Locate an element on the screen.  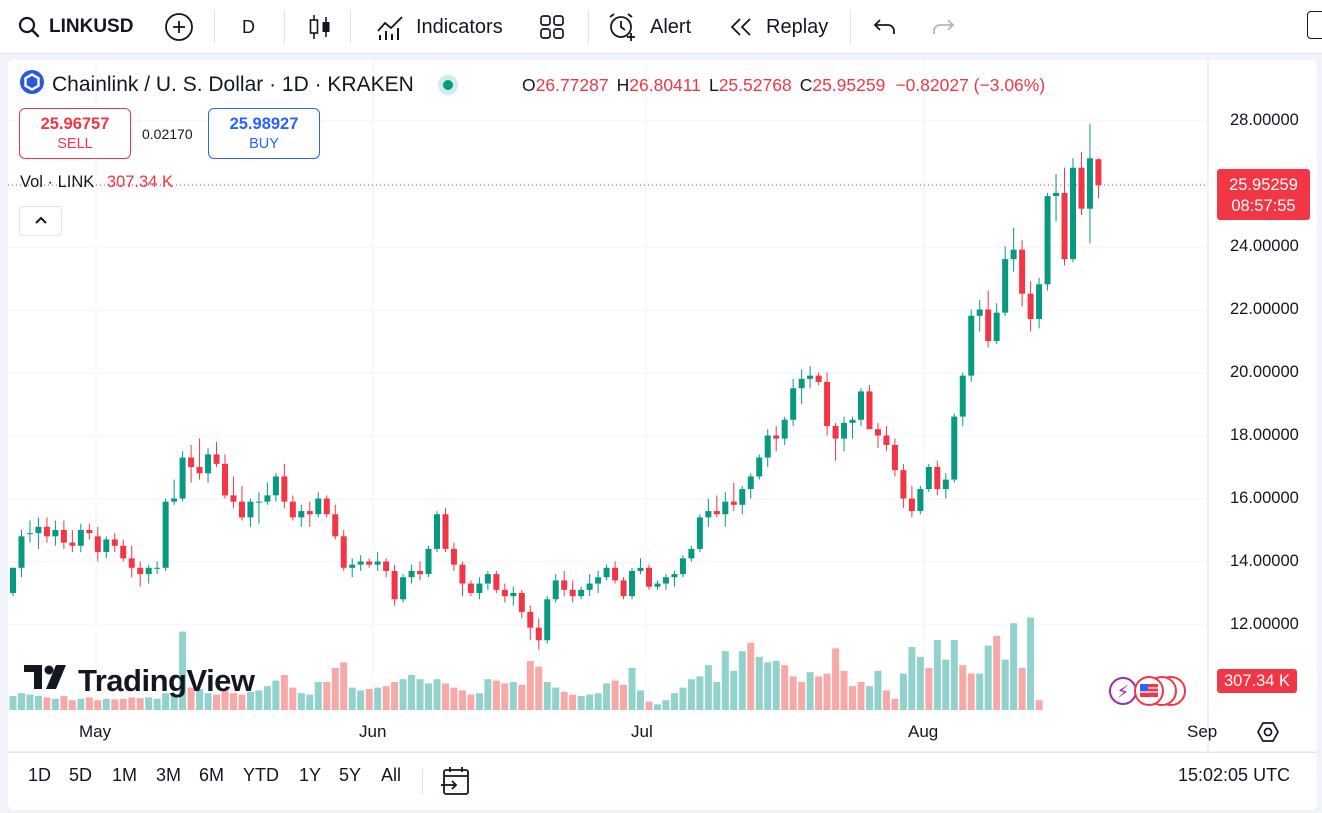
alarm-clock-icon is located at coordinates (622, 27).